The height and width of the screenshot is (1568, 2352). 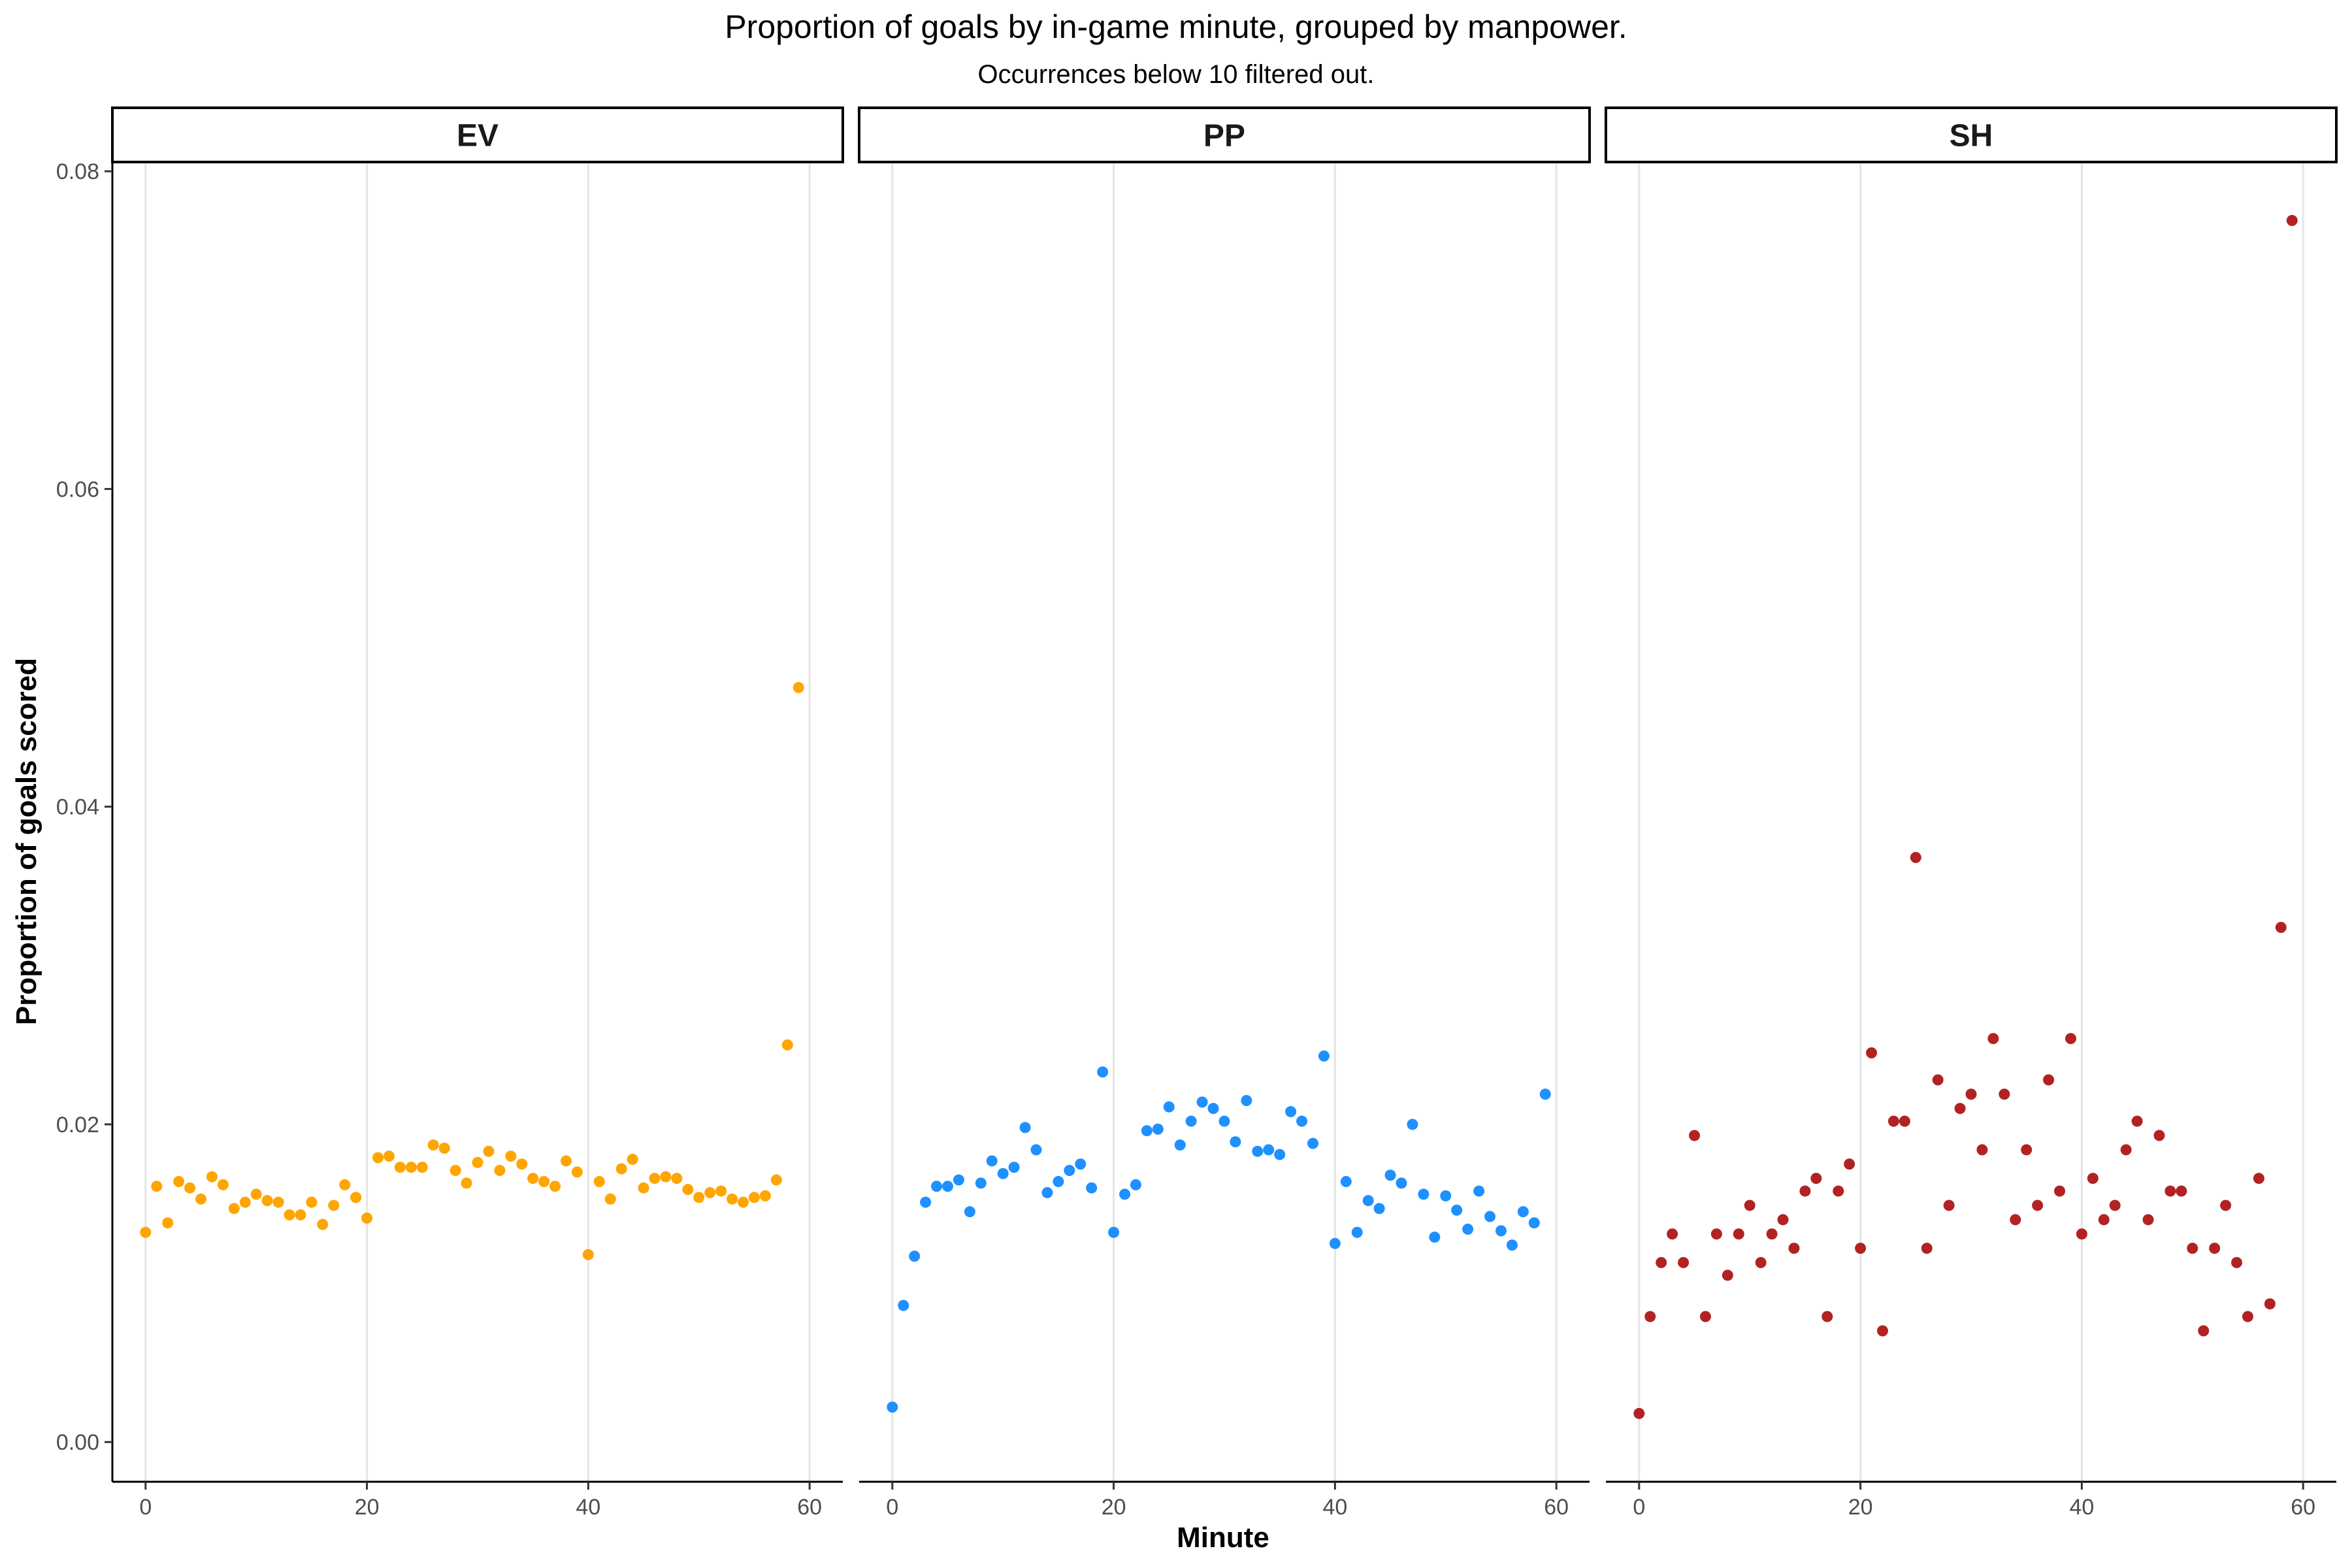 What do you see at coordinates (77, 1442) in the screenshot?
I see `y-tick-label: 0.00` at bounding box center [77, 1442].